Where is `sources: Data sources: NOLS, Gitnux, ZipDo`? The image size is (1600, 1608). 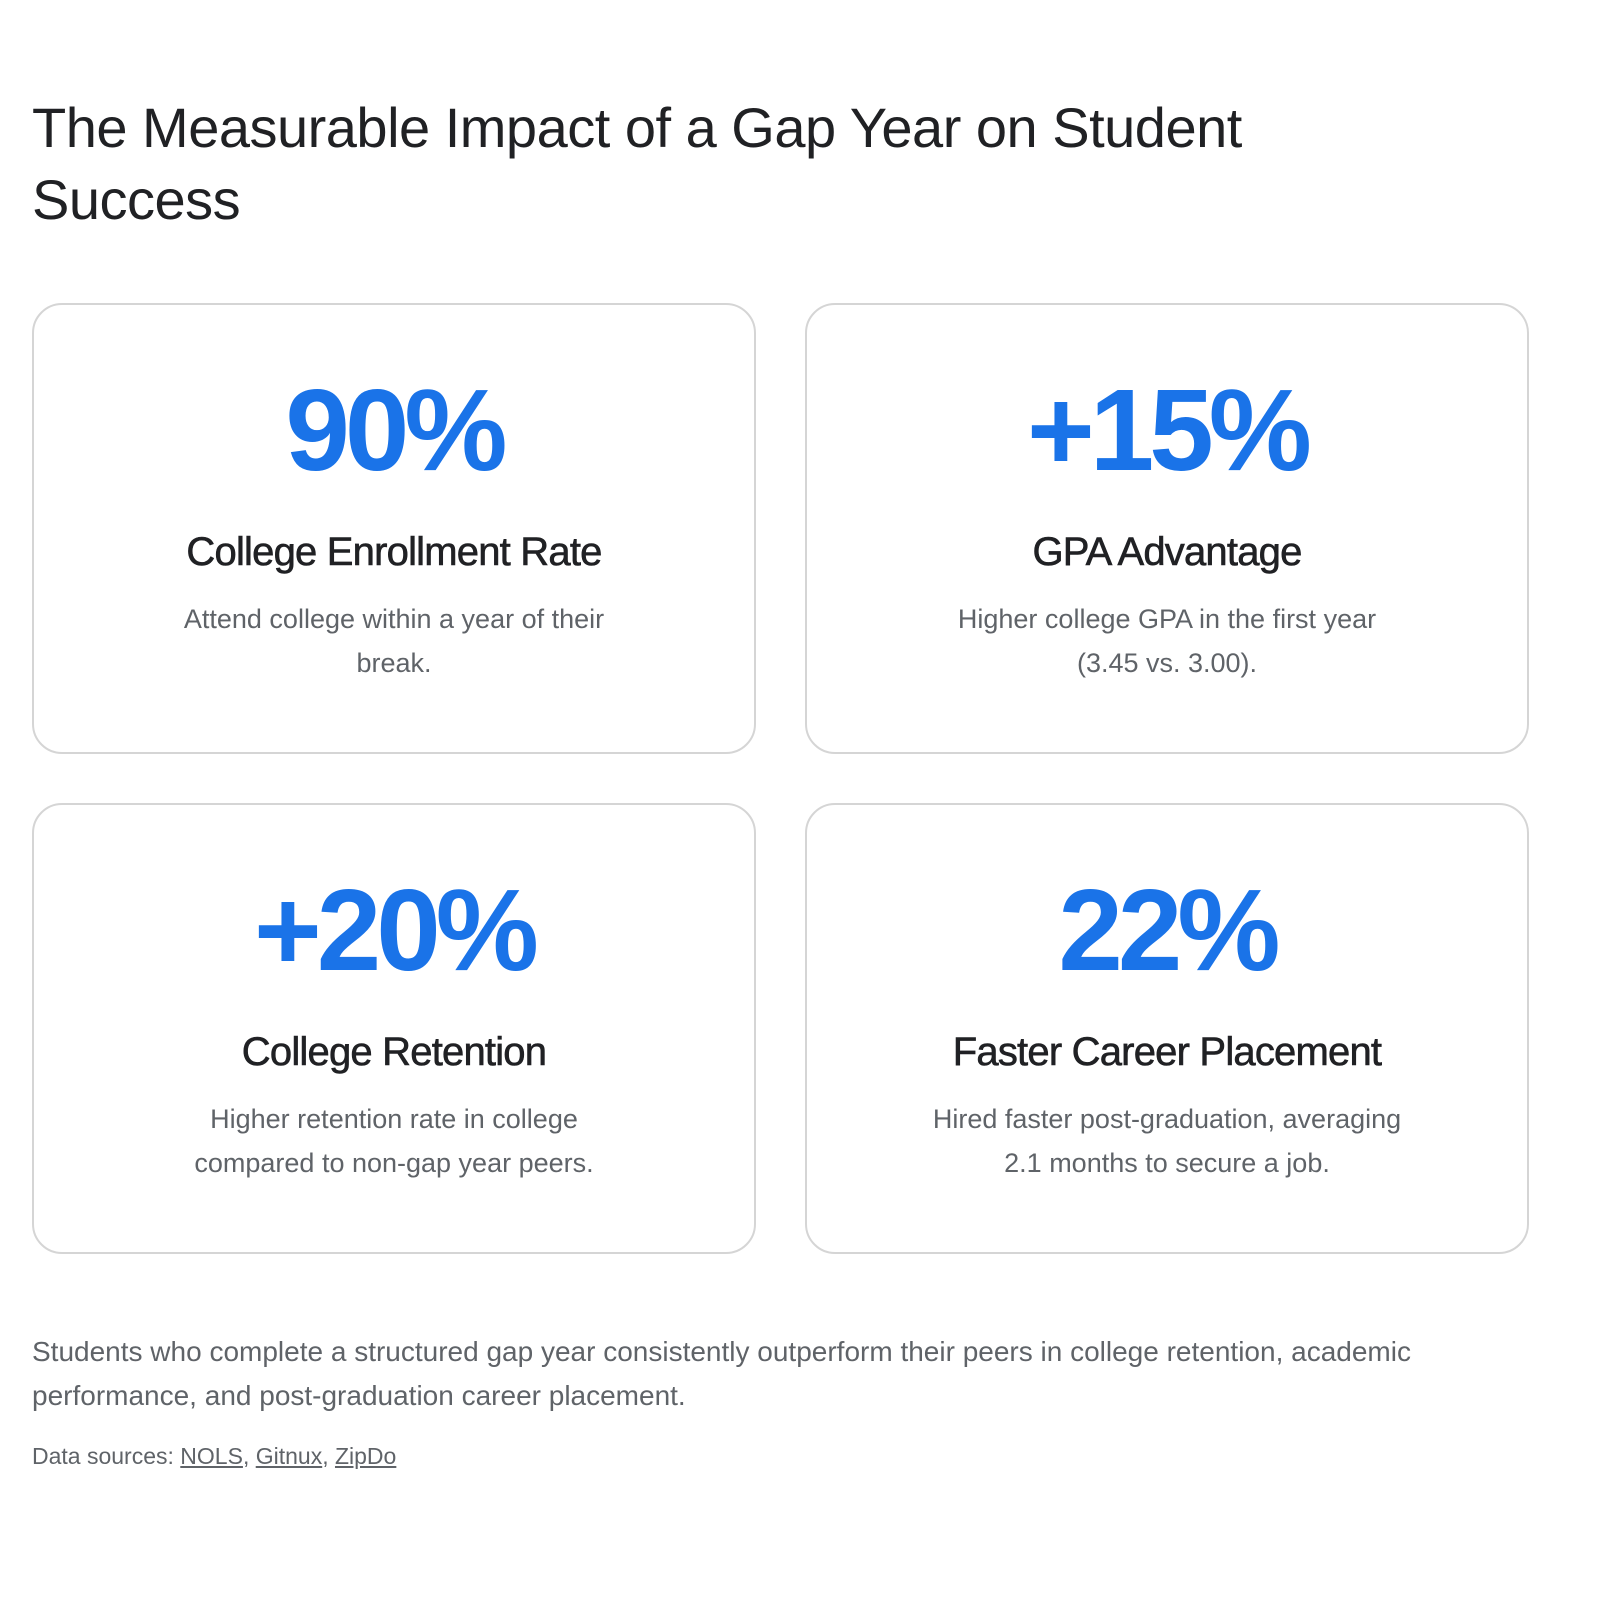 sources: Data sources: NOLS, Gitnux, ZipDo is located at coordinates (214, 1456).